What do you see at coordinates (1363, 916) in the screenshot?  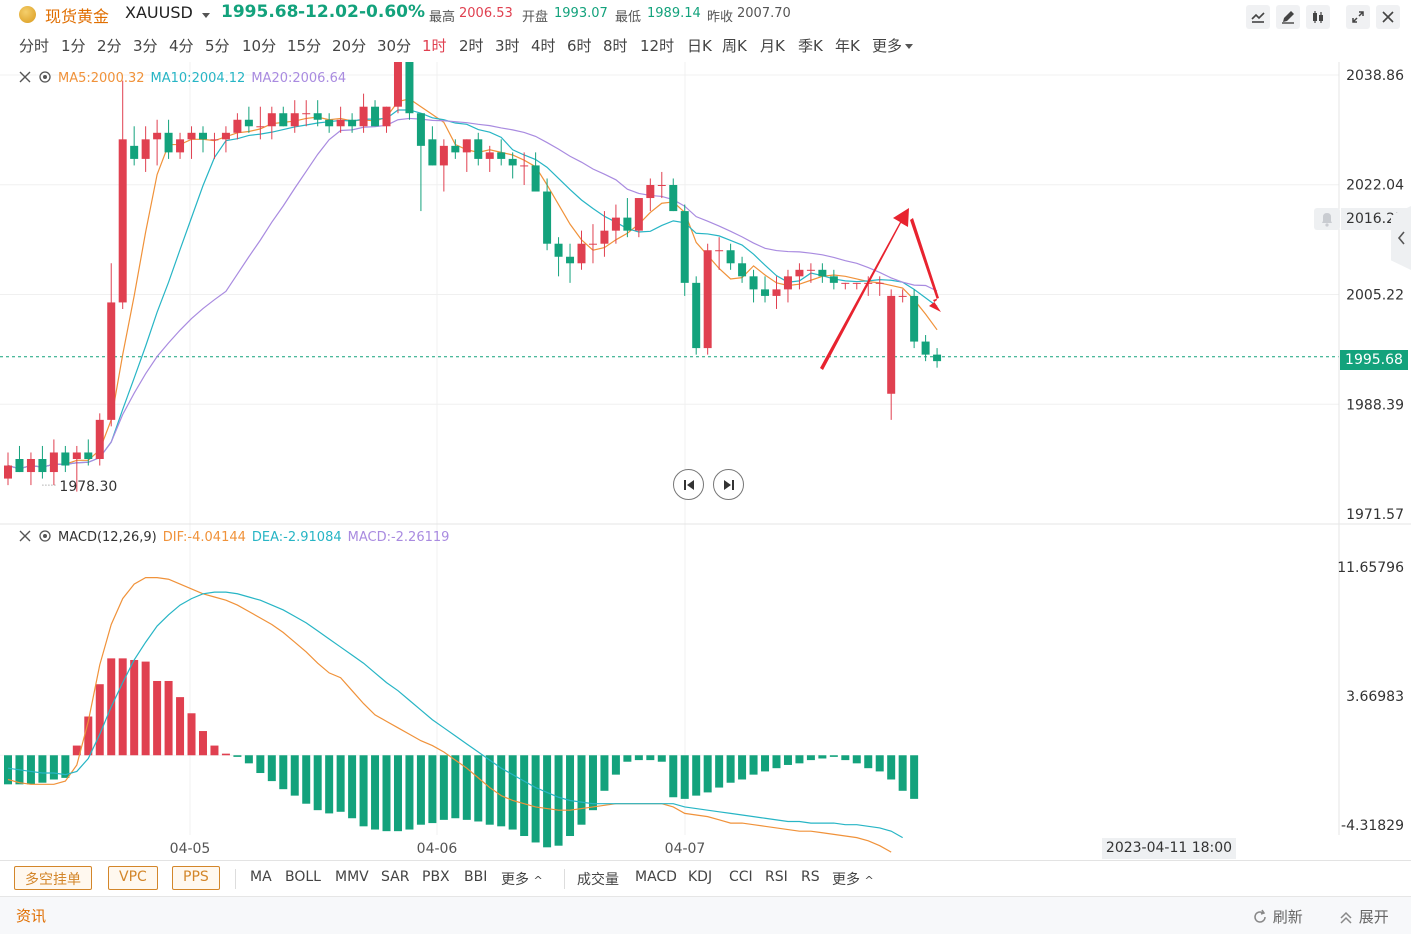 I see `expand-news-button: 展开` at bounding box center [1363, 916].